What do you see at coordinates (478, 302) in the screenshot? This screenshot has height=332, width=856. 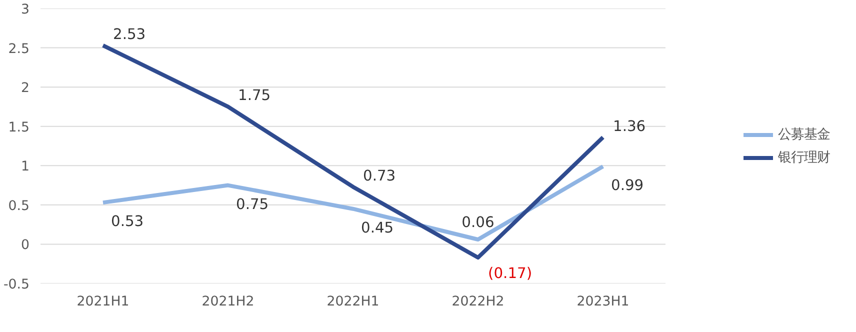 I see `x-tick-label: 2022H2` at bounding box center [478, 302].